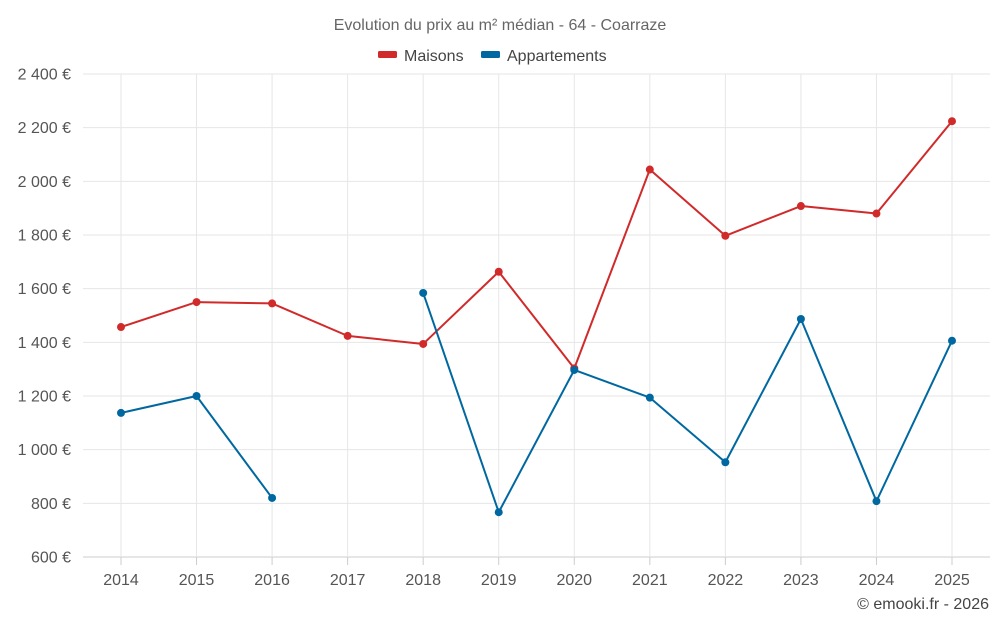 Image resolution: width=1000 pixels, height=625 pixels. What do you see at coordinates (44, 397) in the screenshot?
I see `y-tick-label: 1 200 €` at bounding box center [44, 397].